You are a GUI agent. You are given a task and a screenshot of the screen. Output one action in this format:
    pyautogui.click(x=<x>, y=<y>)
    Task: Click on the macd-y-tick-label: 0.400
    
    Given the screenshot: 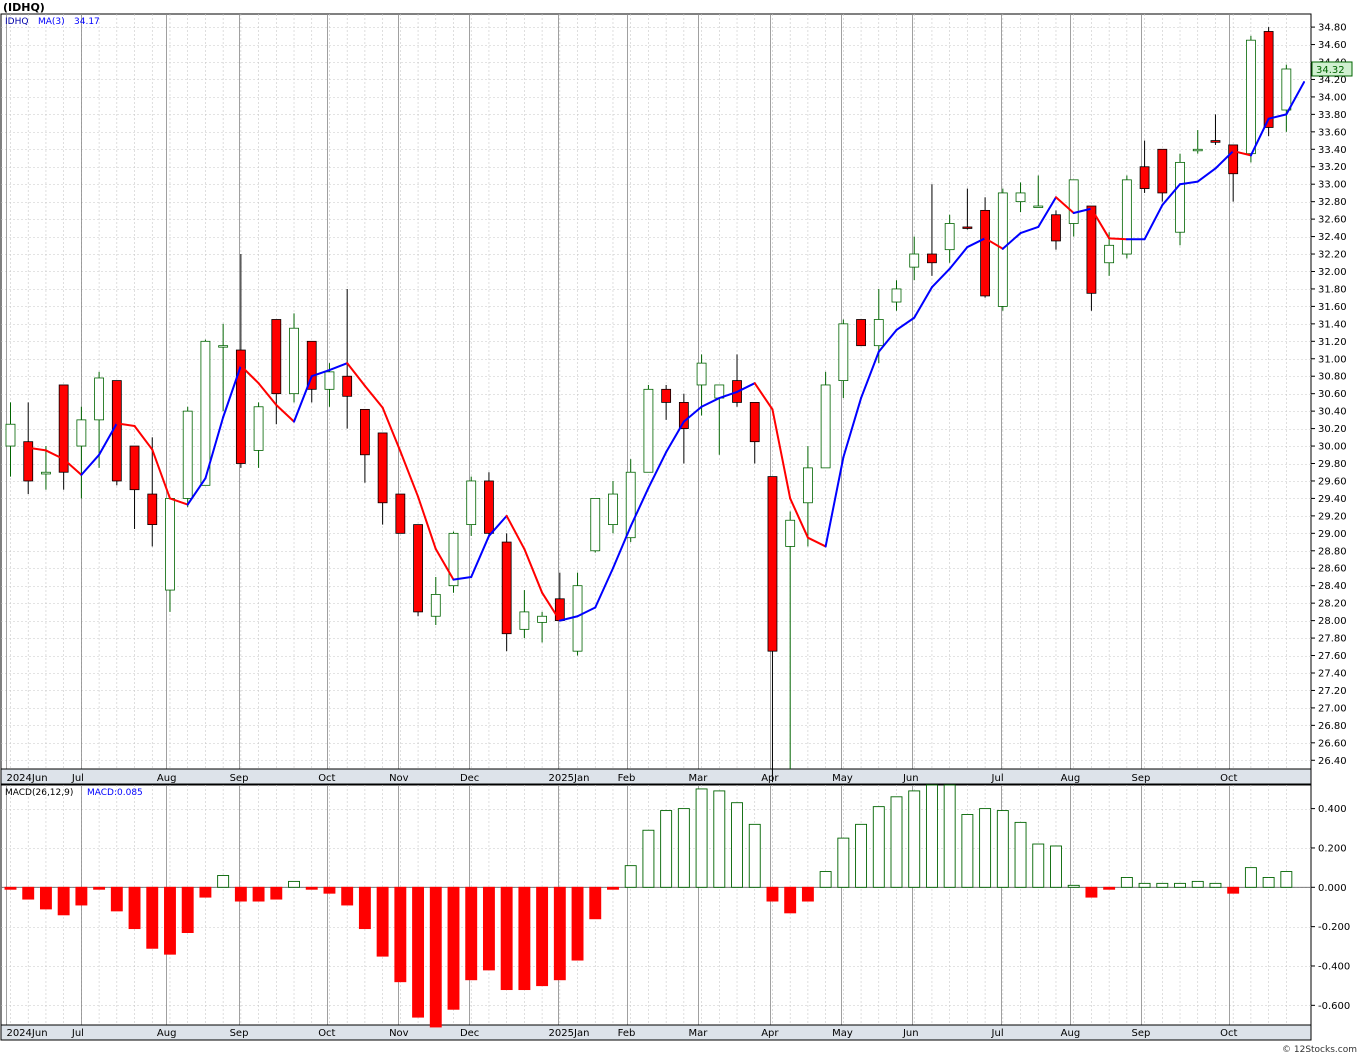 What is the action you would take?
    pyautogui.click(x=1332, y=809)
    